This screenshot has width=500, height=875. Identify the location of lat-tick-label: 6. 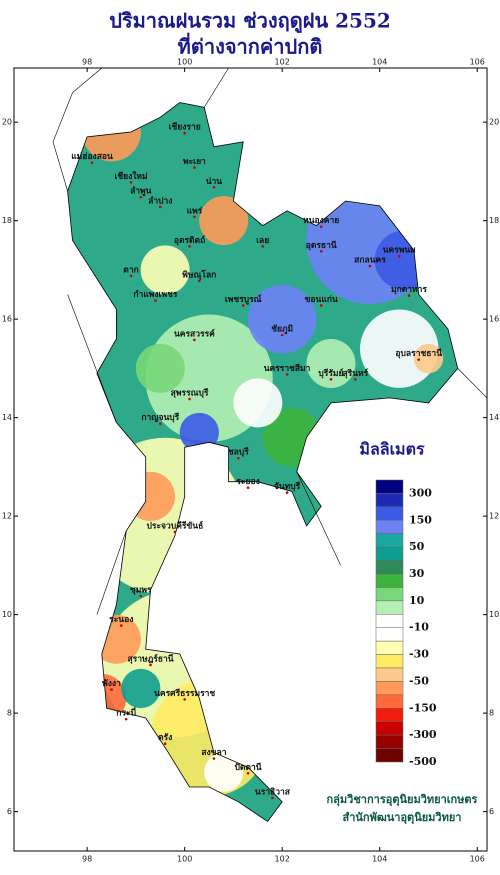
(491, 811).